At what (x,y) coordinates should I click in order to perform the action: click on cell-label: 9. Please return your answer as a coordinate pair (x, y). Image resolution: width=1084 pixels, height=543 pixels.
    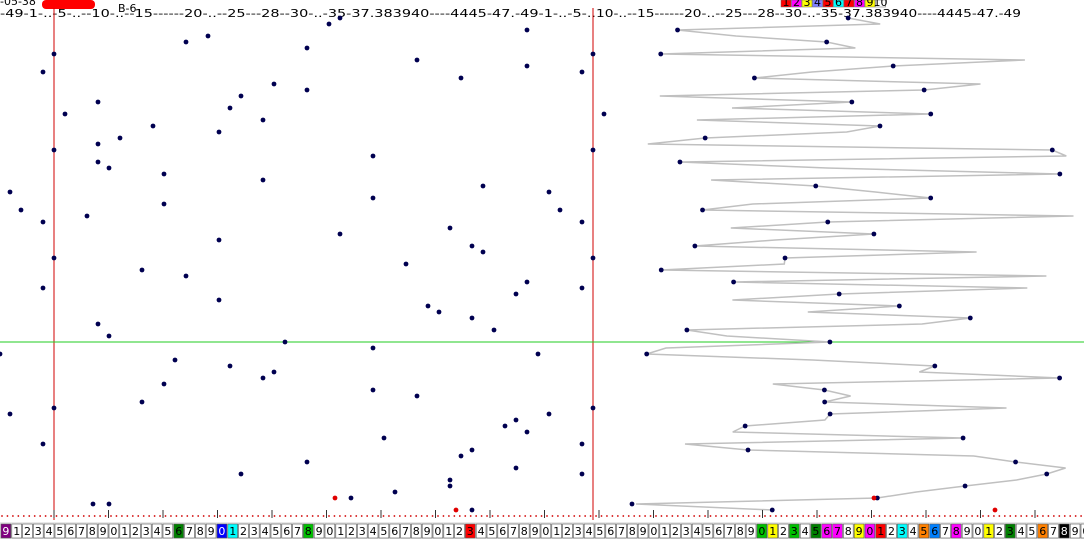
    Looking at the image, I should click on (535, 531).